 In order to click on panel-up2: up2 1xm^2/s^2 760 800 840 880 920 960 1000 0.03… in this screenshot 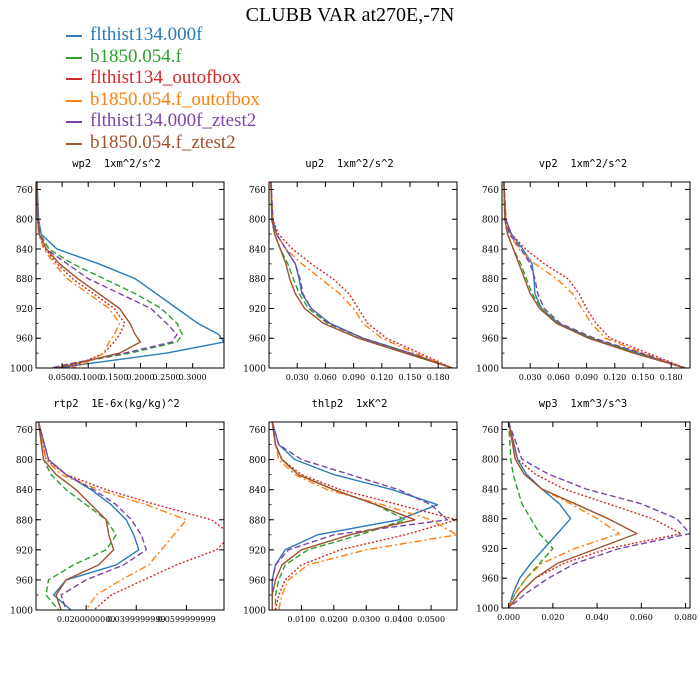, I will do `click(349, 273)`.